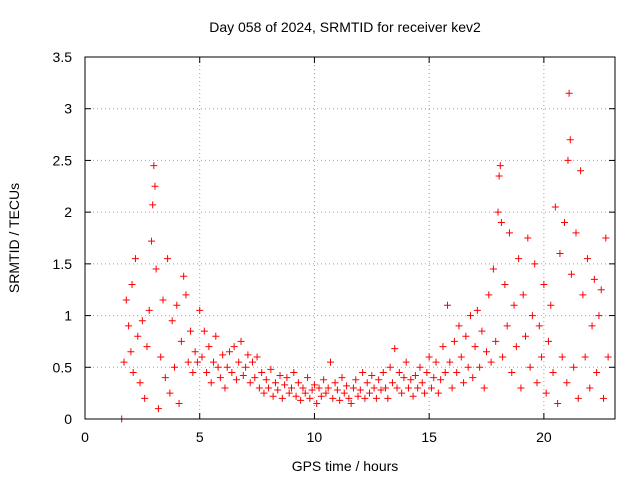 The image size is (640, 480). What do you see at coordinates (63, 367) in the screenshot?
I see `y-tick-label: 0.5` at bounding box center [63, 367].